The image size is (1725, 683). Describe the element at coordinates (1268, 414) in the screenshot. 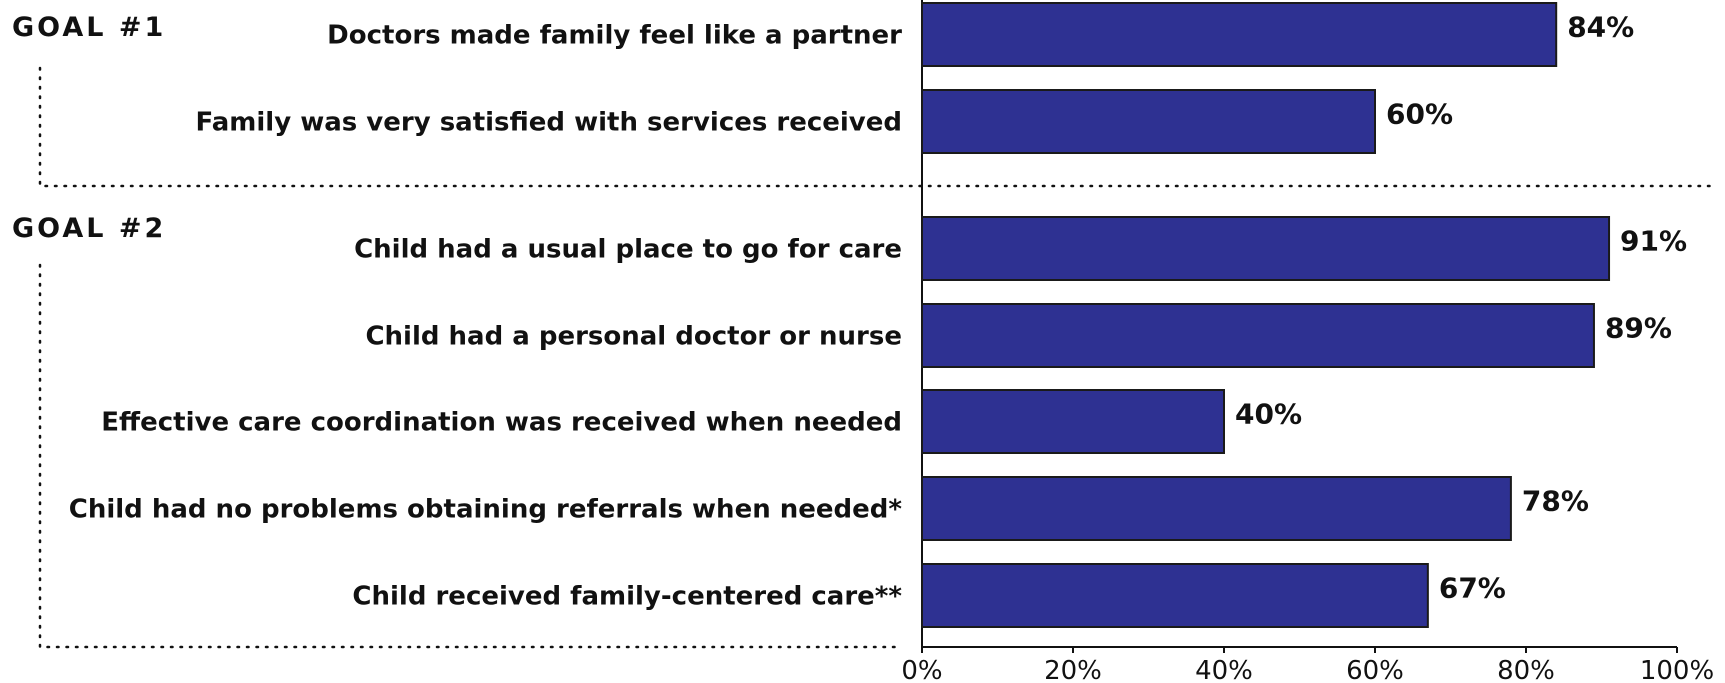

I see `data-label: 40%` at that location.